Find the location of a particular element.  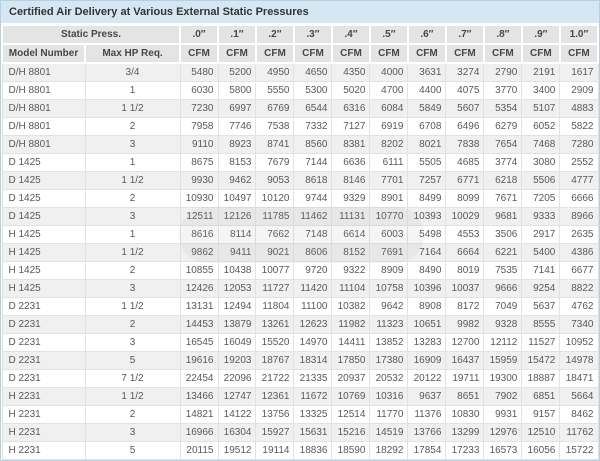

cfm-cell: 2917 is located at coordinates (541, 234).